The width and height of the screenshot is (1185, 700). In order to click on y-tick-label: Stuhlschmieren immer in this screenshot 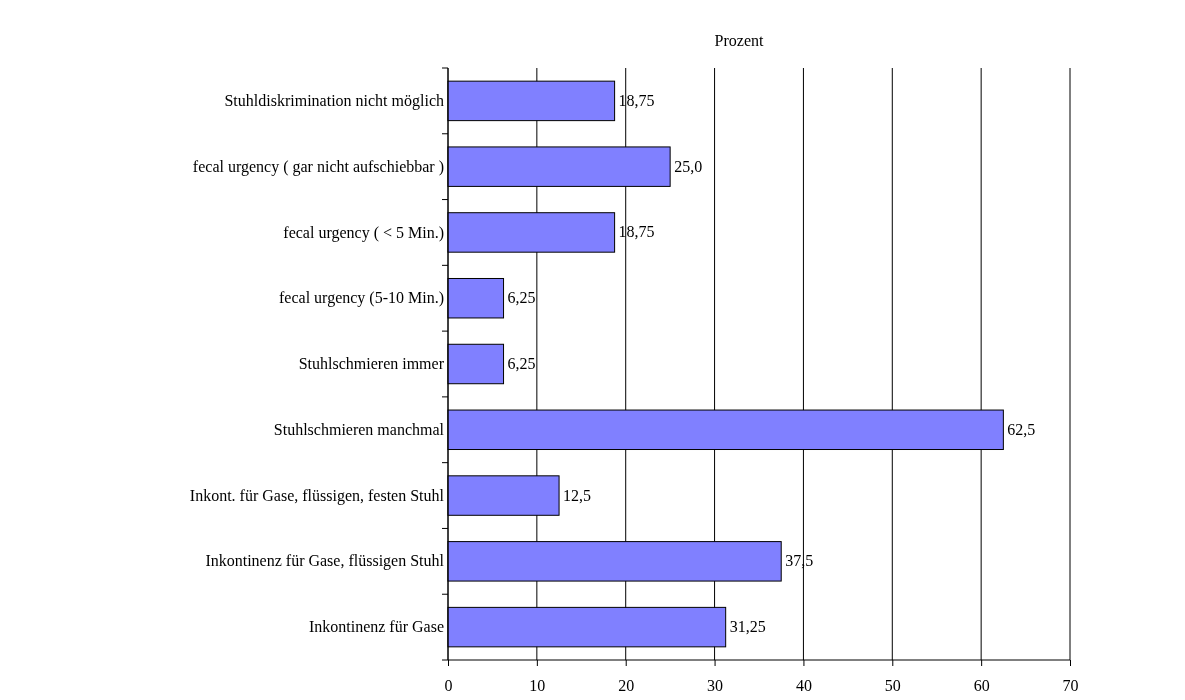, I will do `click(371, 364)`.